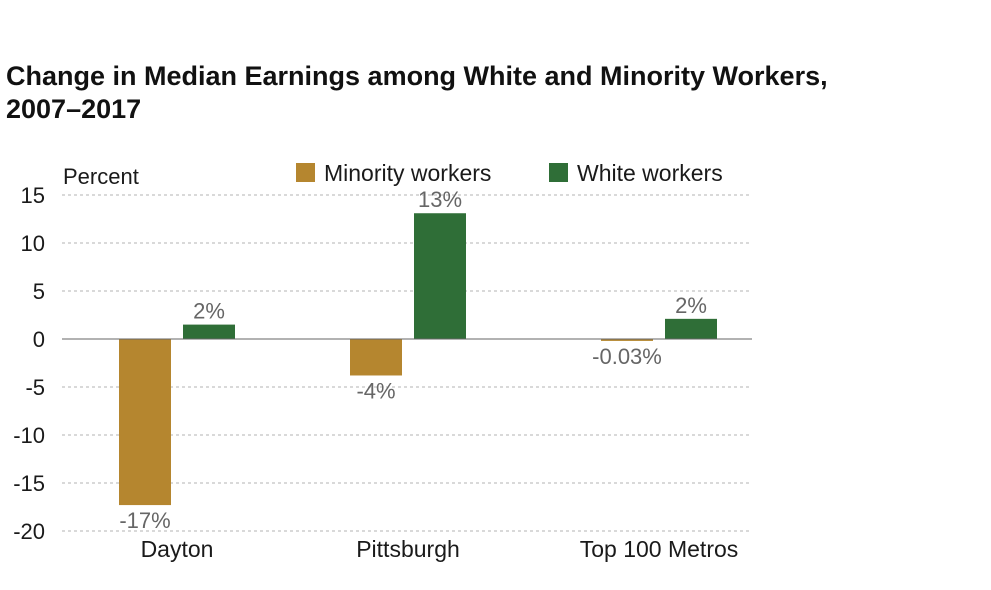 The image size is (991, 590). I want to click on y-tick-label: 5, so click(39, 291).